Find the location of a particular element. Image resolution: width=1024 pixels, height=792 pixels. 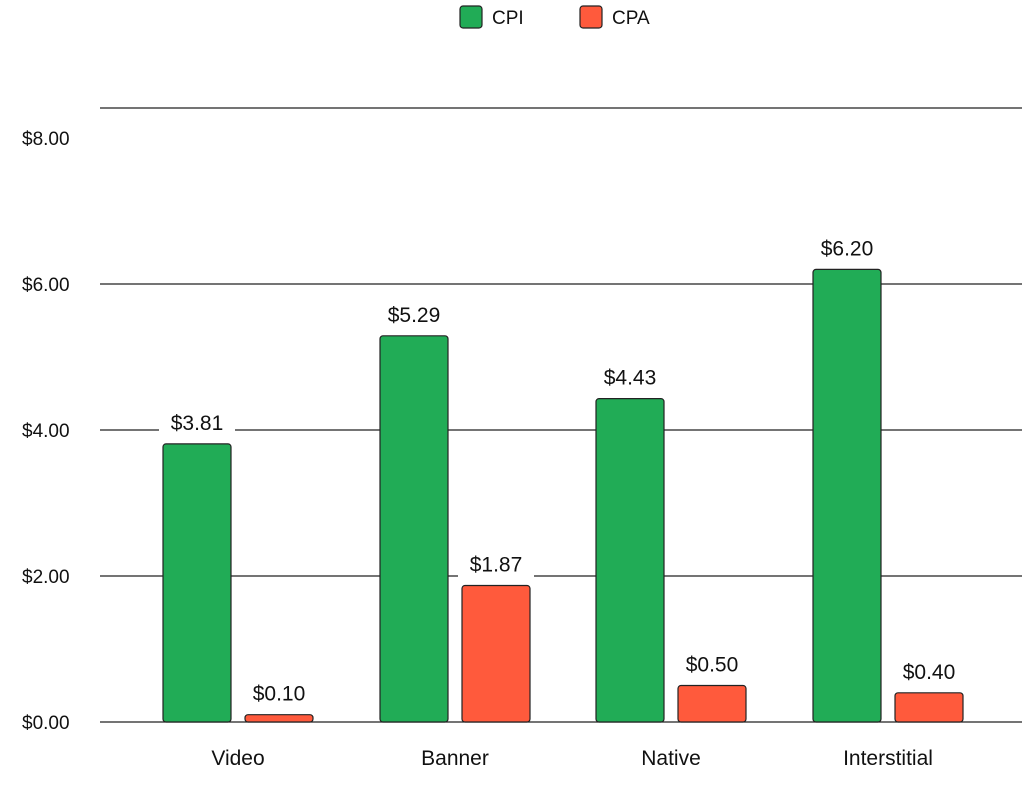

data-label: $4.43 is located at coordinates (630, 378).